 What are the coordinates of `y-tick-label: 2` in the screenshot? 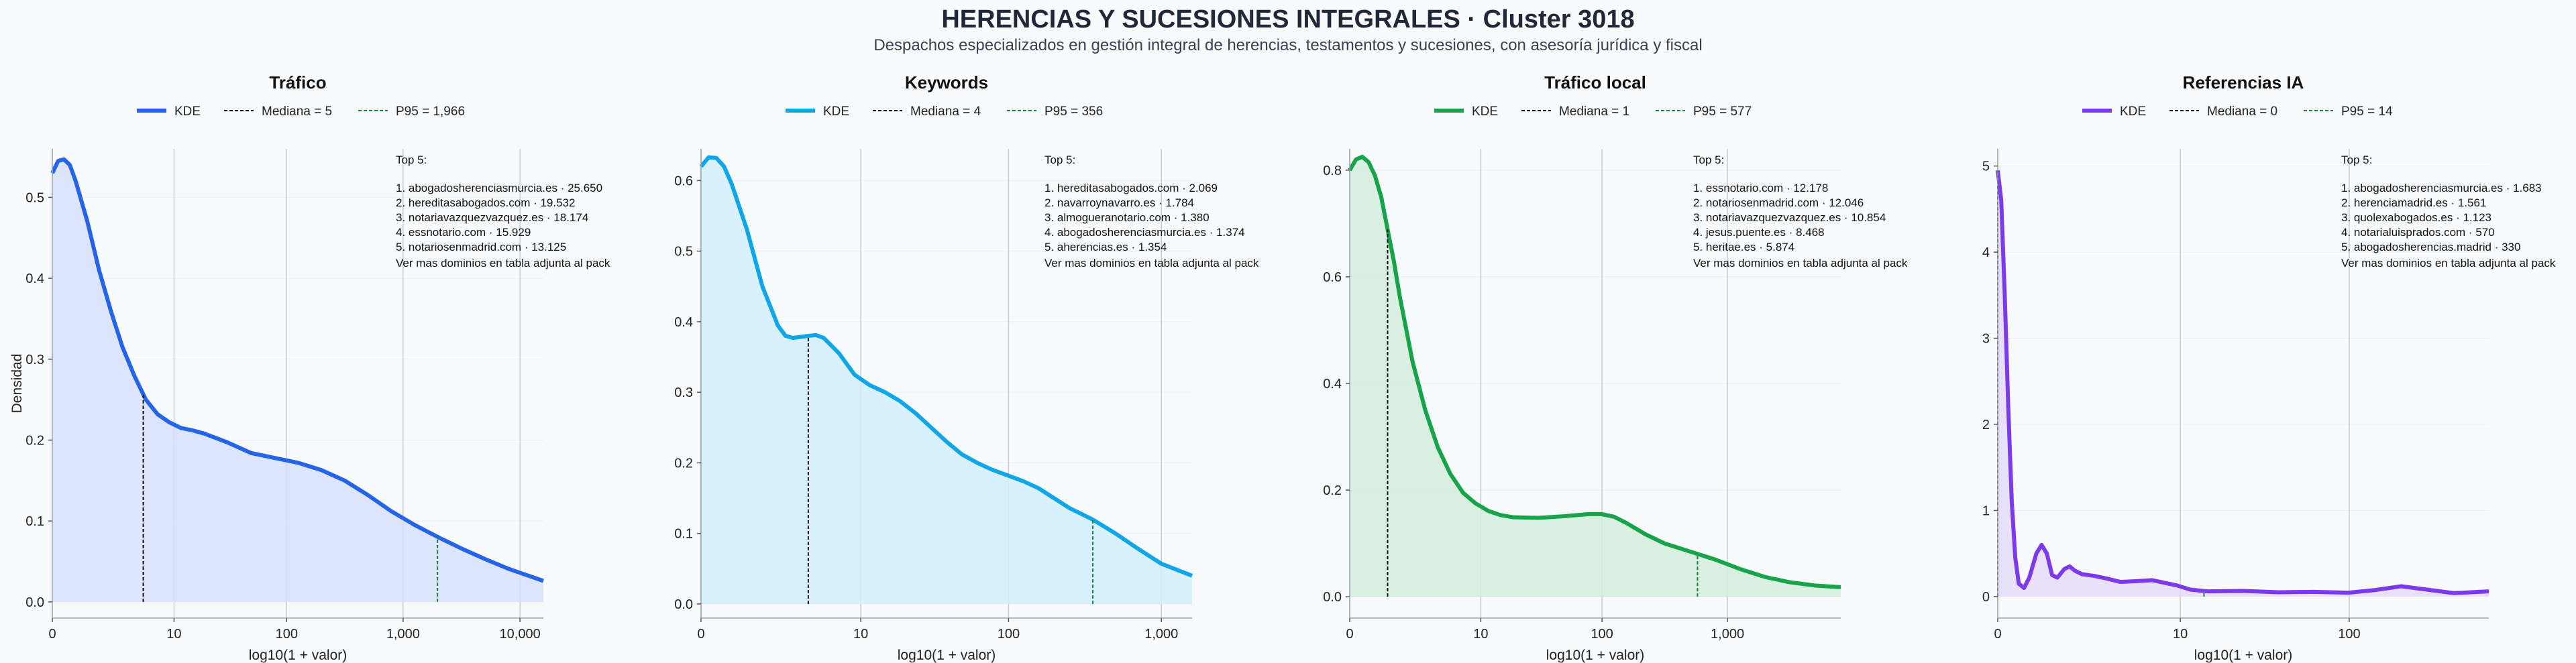 It's located at (1986, 425).